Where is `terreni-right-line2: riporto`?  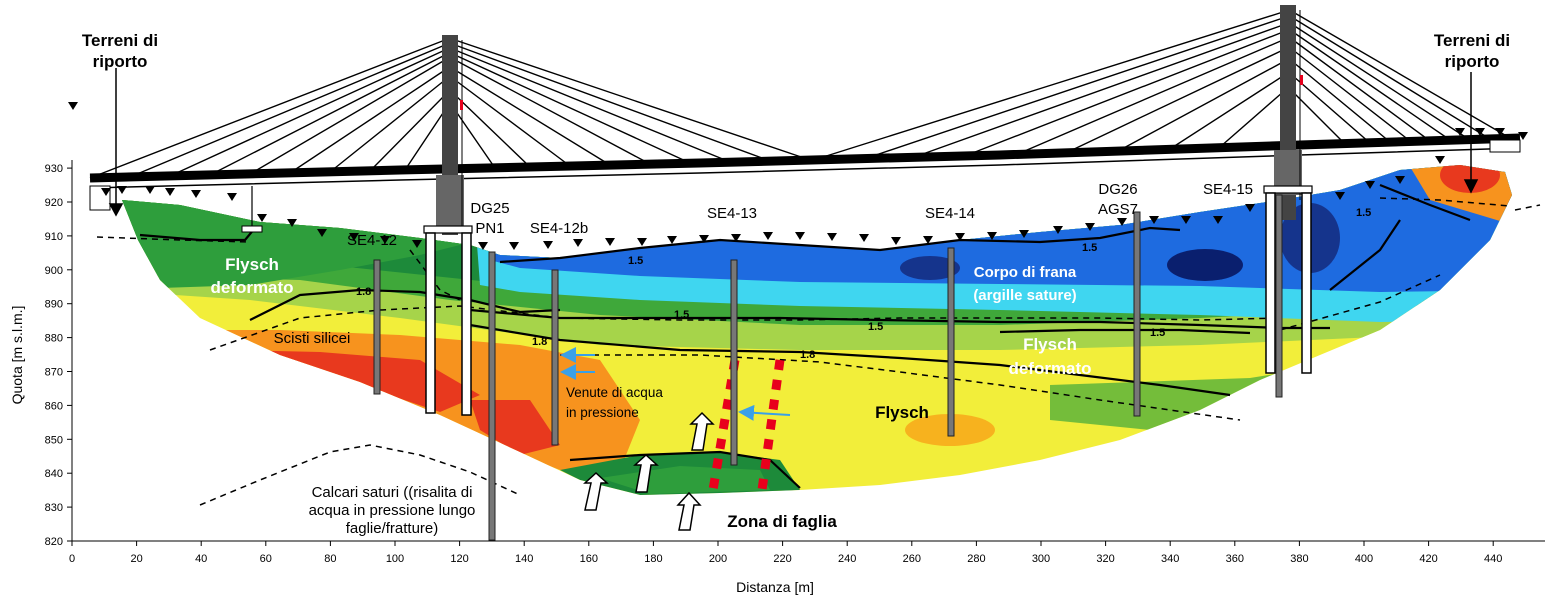
terreni-right-line2: riporto is located at coordinates (1472, 61).